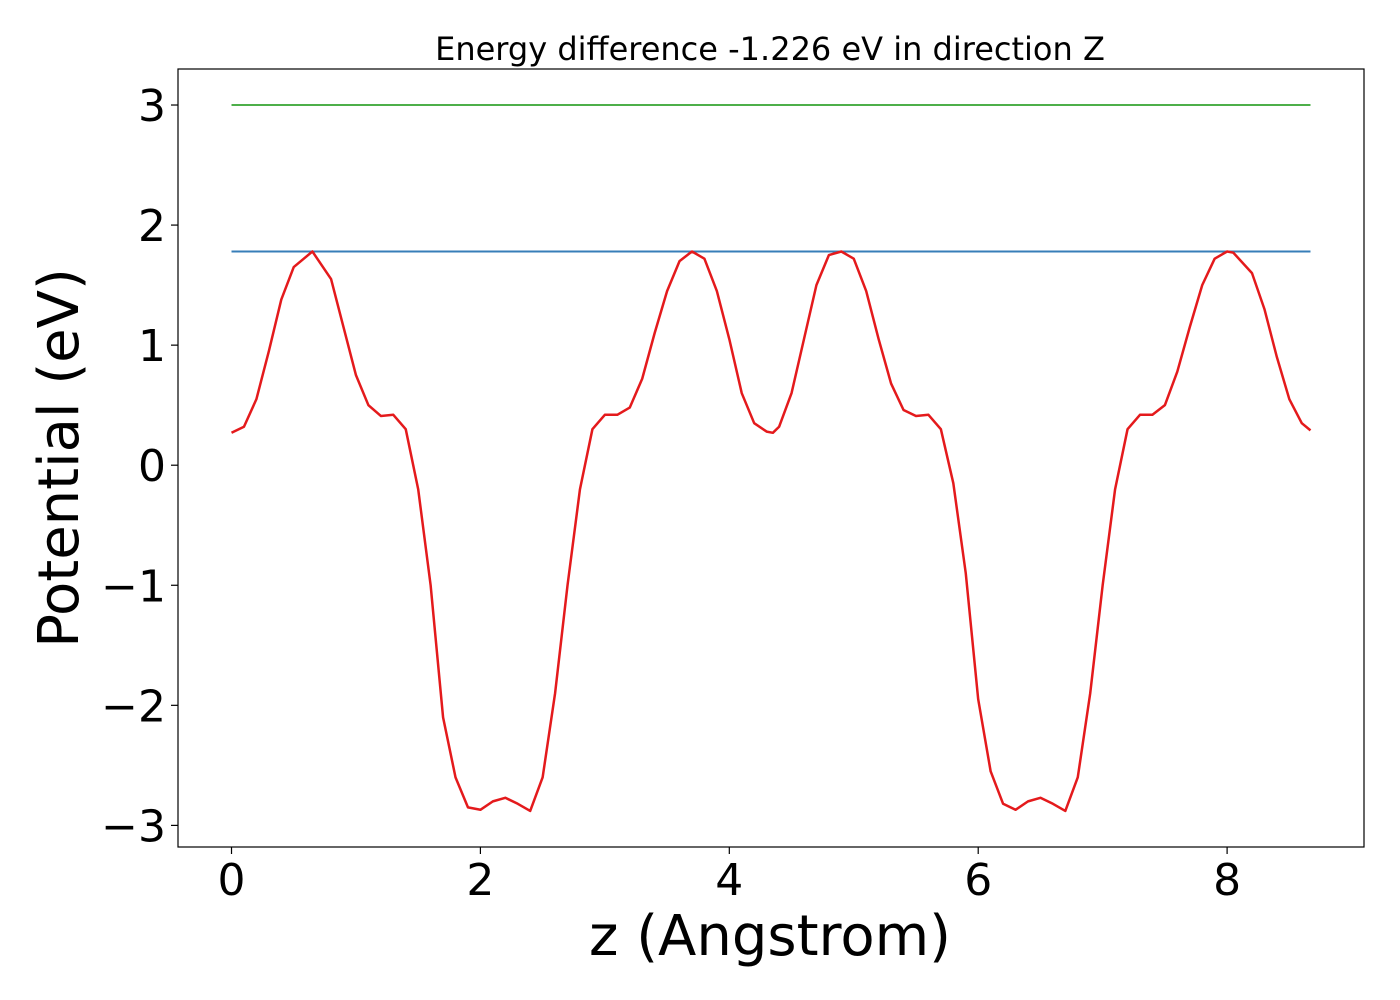 This screenshot has width=1400, height=1000. I want to click on y-axis: −3 −2 −1 0 1 2 3, so click(139, 466).